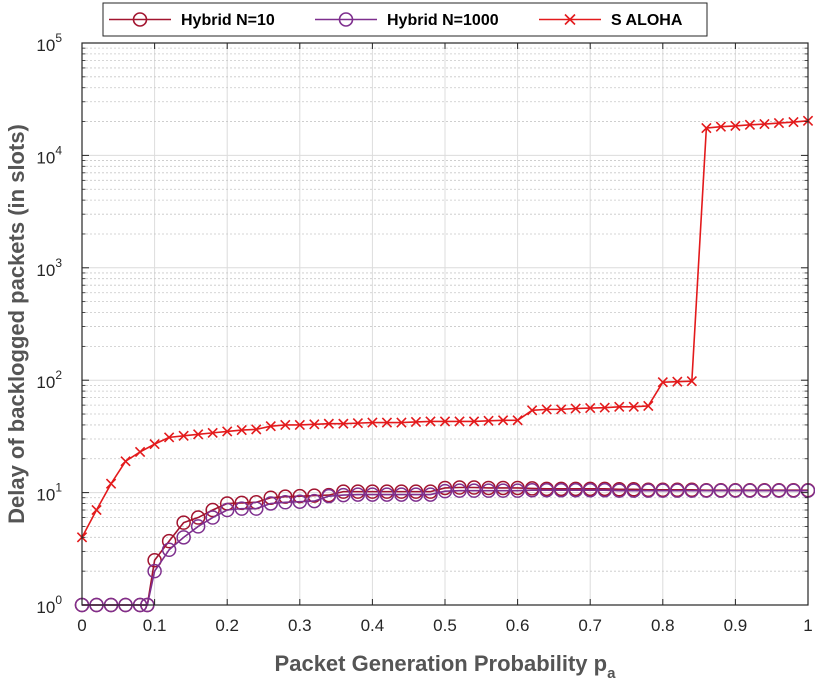 This screenshot has width=815, height=689. I want to click on legend-marker-s-aloha, so click(570, 19).